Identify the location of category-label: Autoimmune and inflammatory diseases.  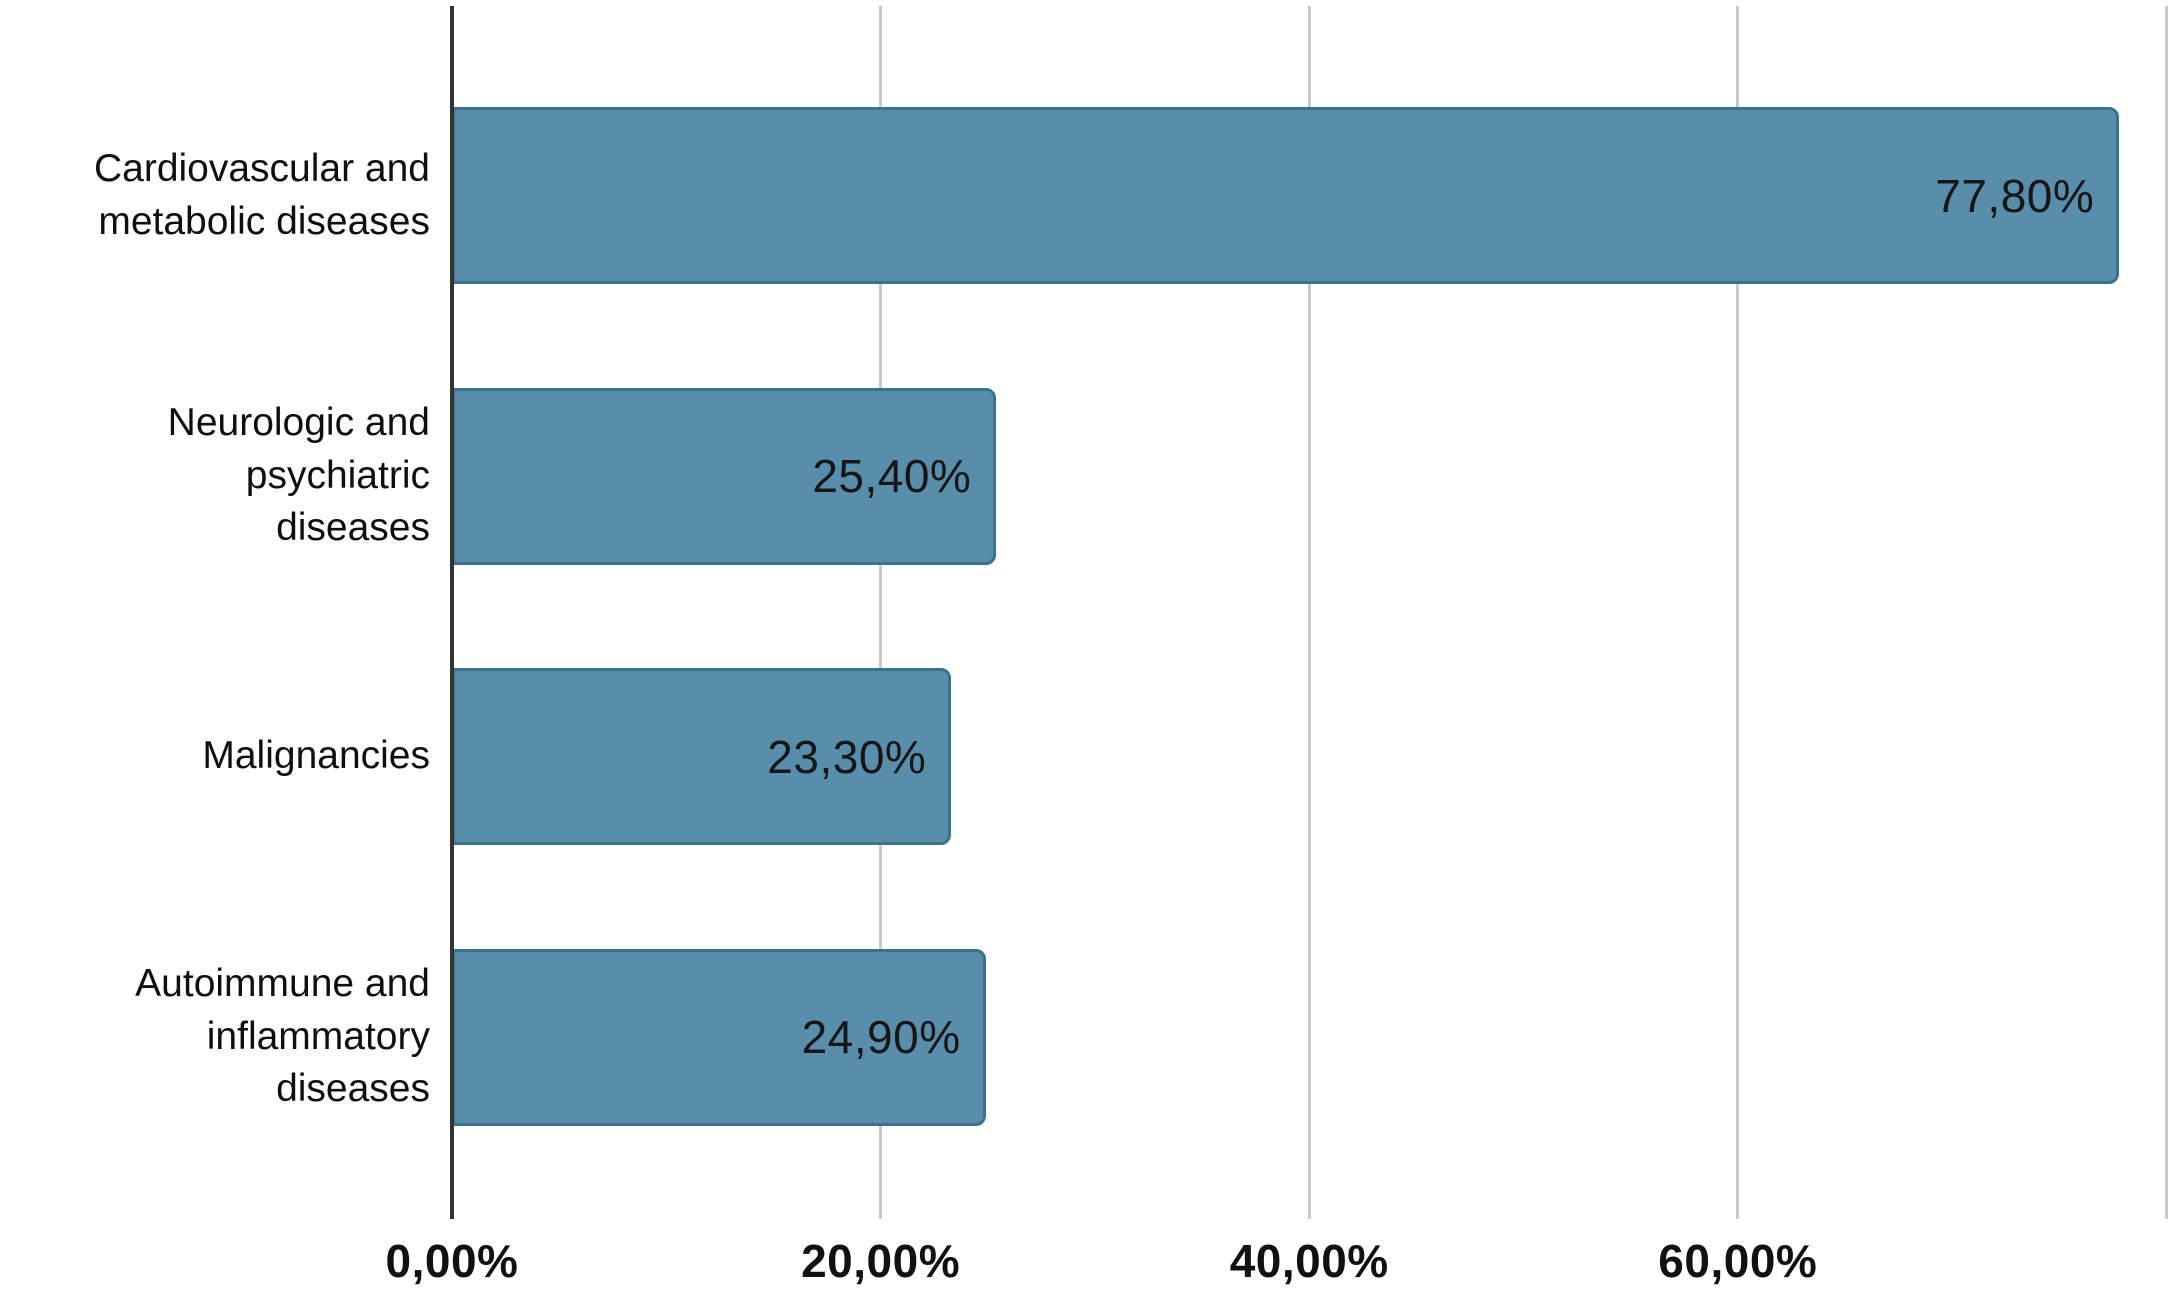
(282, 1036).